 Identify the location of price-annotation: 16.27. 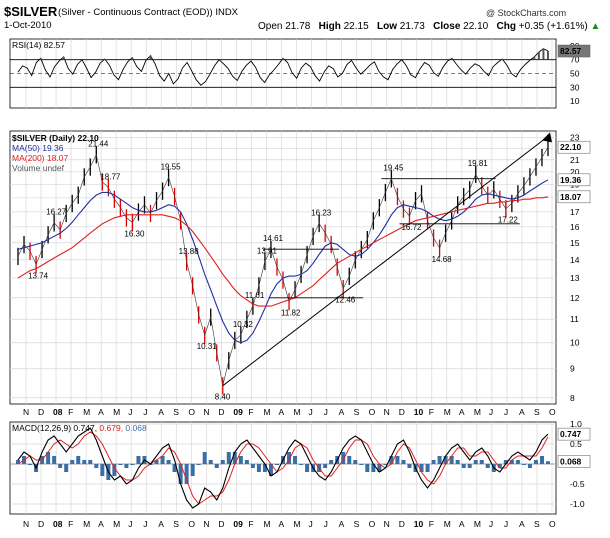
(56, 212).